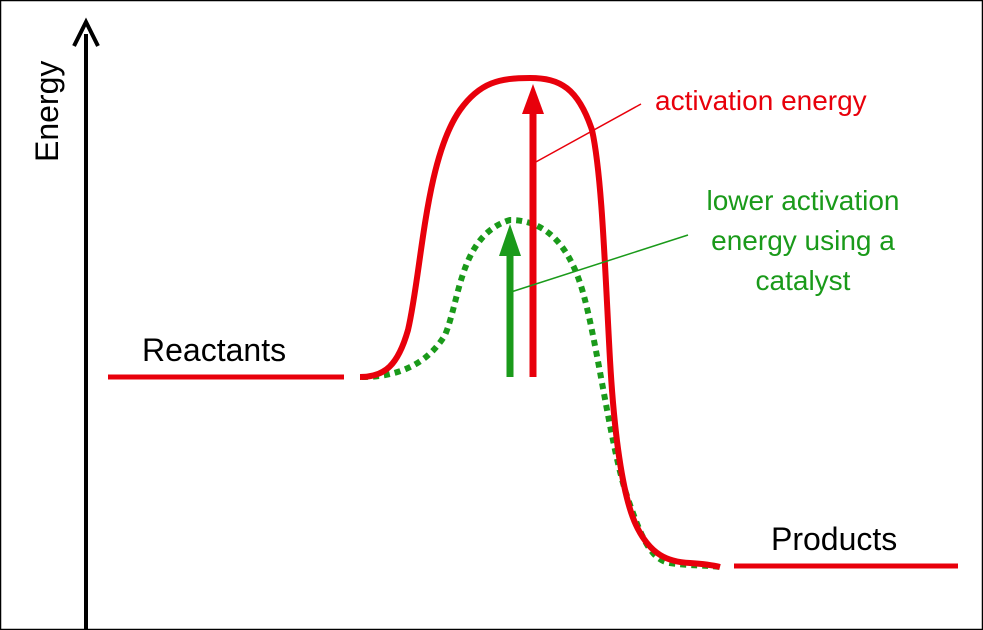 The image size is (983, 630). What do you see at coordinates (803, 200) in the screenshot?
I see `catalyst-label-line-1: lower activation` at bounding box center [803, 200].